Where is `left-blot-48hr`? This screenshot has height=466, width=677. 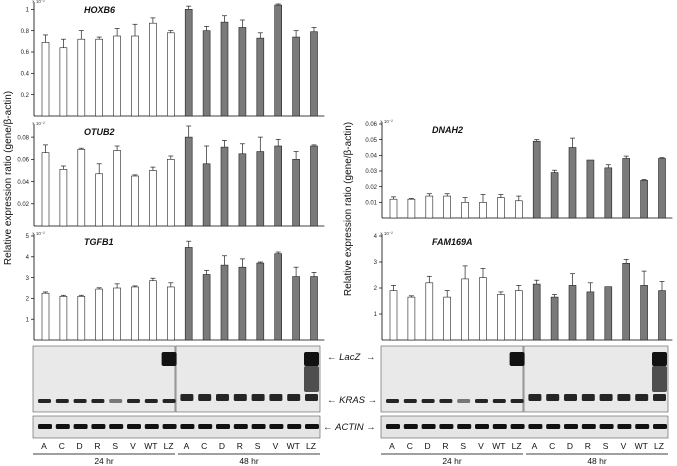
left-blot-48hr is located at coordinates (248, 379).